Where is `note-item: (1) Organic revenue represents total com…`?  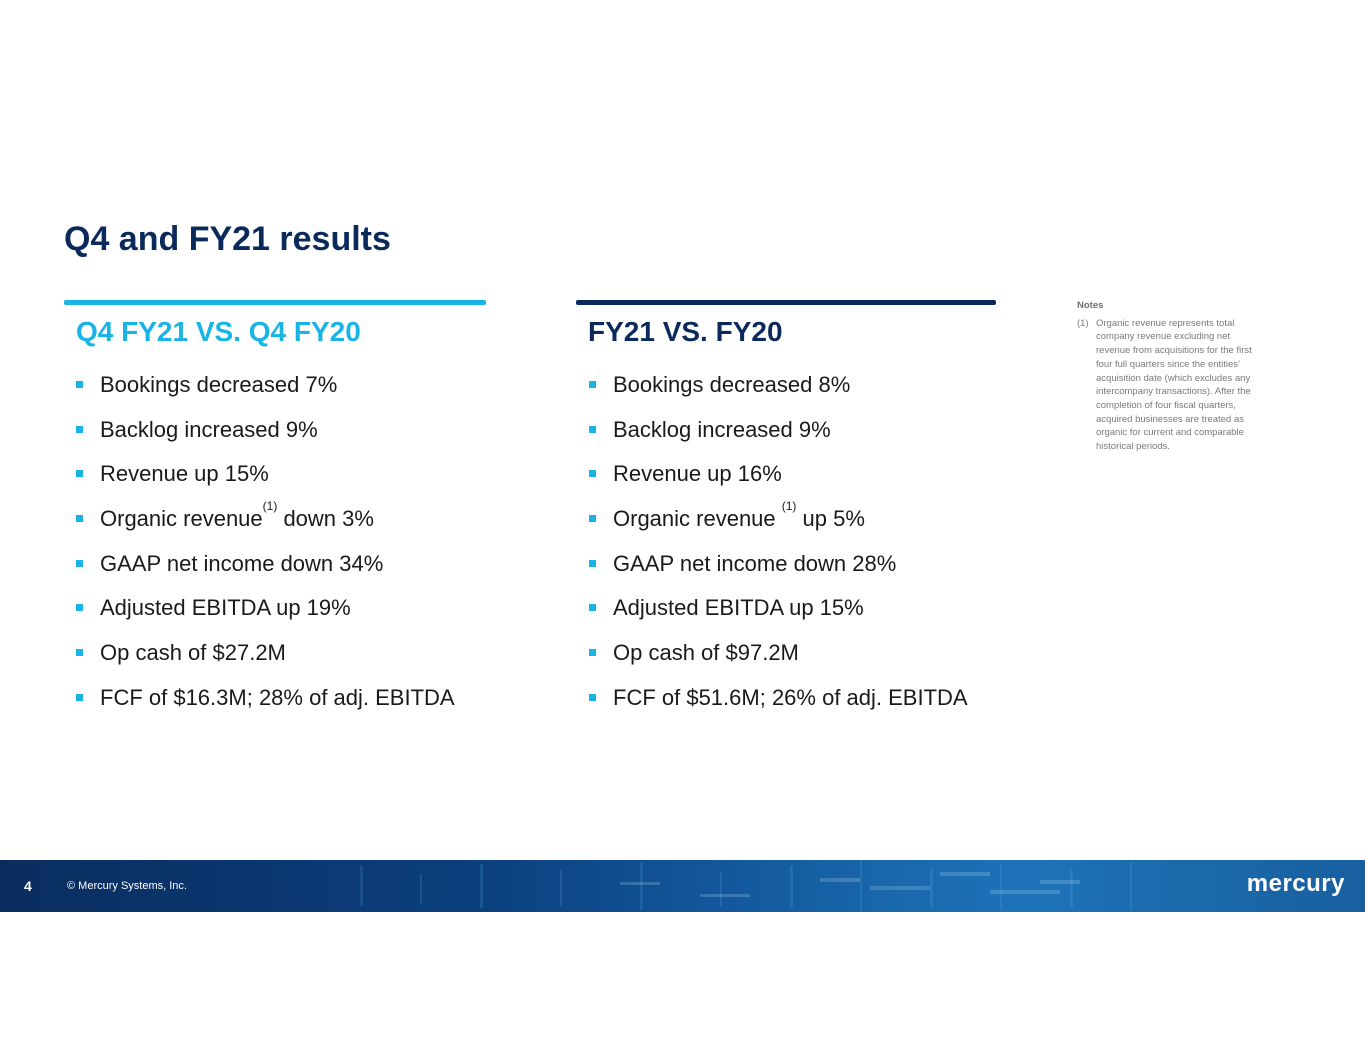 note-item: (1) Organic revenue represents total com… is located at coordinates (1172, 385).